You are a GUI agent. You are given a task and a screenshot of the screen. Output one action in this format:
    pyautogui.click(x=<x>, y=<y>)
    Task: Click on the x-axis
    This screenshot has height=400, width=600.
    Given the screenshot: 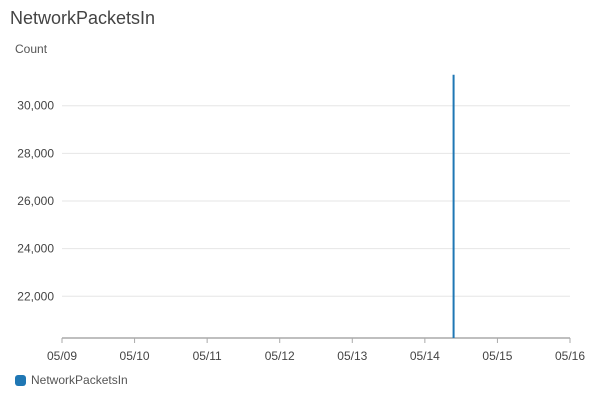 What is the action you would take?
    pyautogui.click(x=316, y=340)
    